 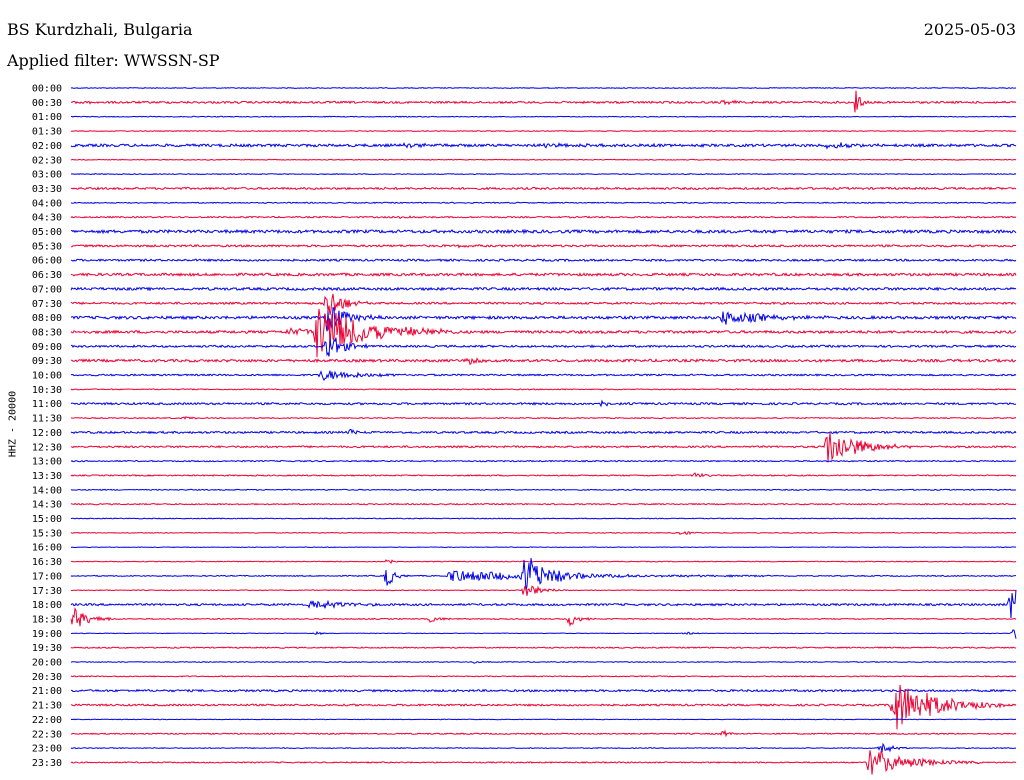 What do you see at coordinates (47, 533) in the screenshot?
I see `time-label: 15:30` at bounding box center [47, 533].